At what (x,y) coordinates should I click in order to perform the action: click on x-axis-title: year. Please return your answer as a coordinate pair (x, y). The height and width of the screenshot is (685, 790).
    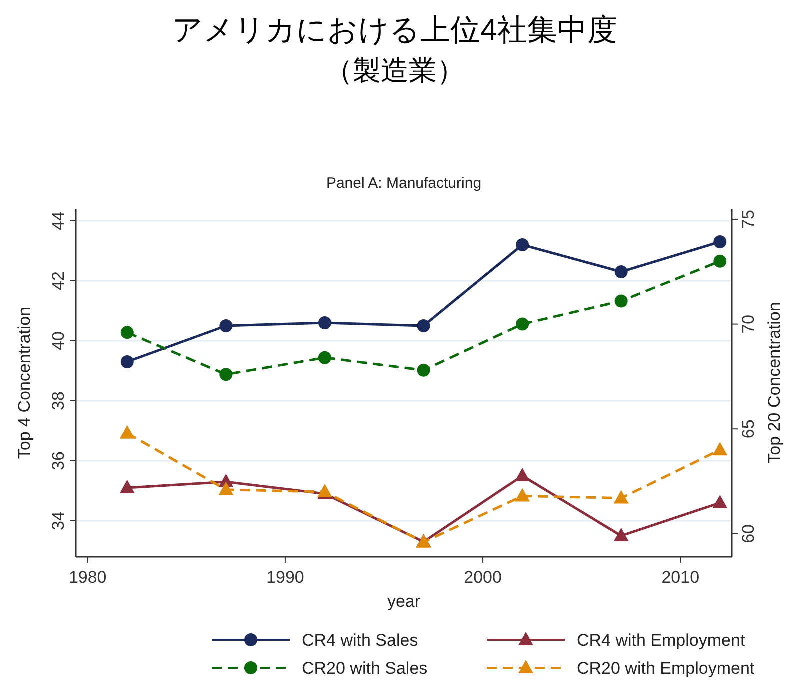
    Looking at the image, I should click on (404, 601).